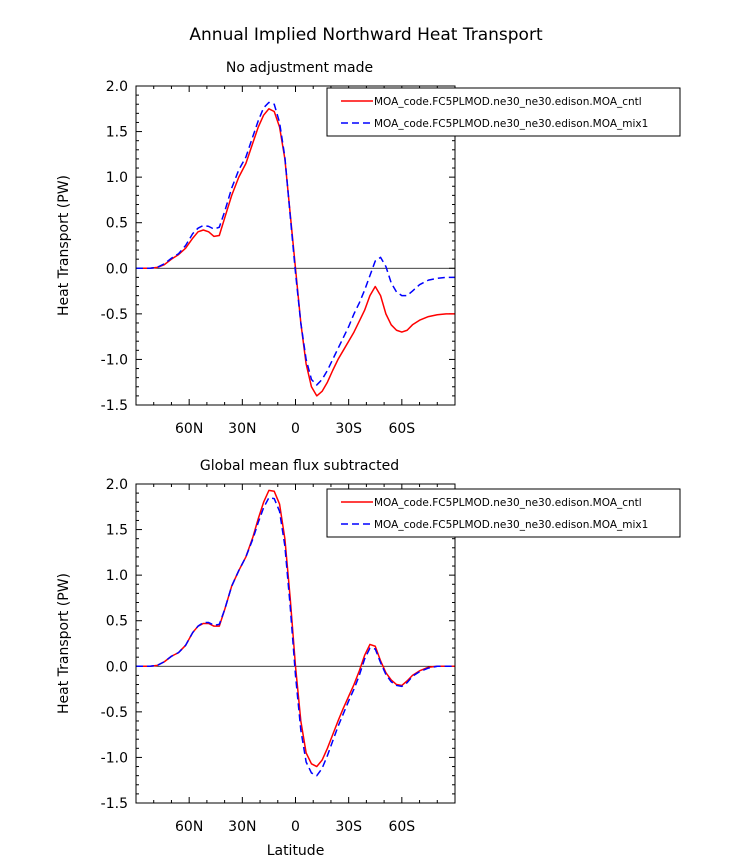 The image size is (733, 860). Describe the element at coordinates (299, 68) in the screenshot. I see `panel-title: No adjustment made` at that location.